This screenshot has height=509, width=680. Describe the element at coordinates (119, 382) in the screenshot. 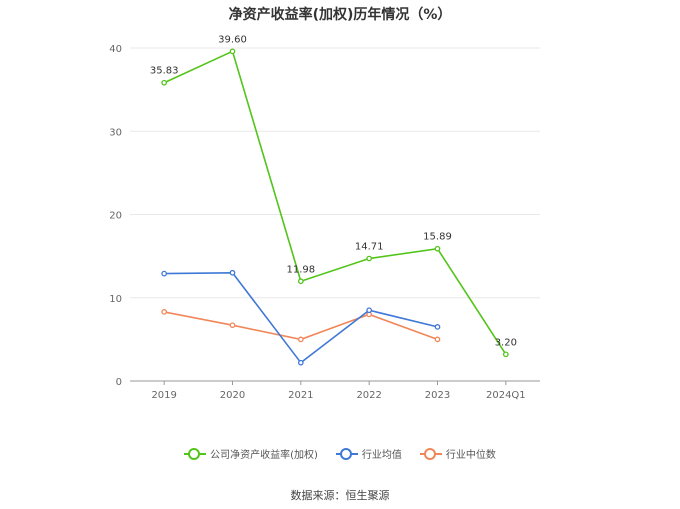

I see `y-tick-label: 0` at that location.